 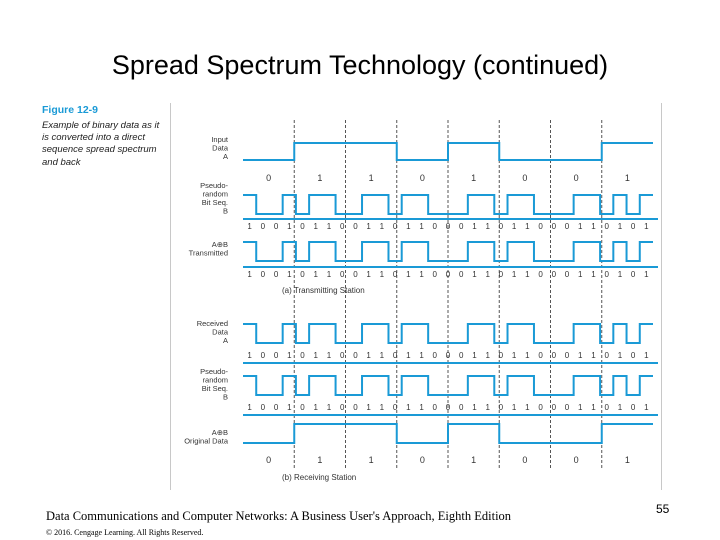 I want to click on row-label: Transmitted, so click(x=208, y=253).